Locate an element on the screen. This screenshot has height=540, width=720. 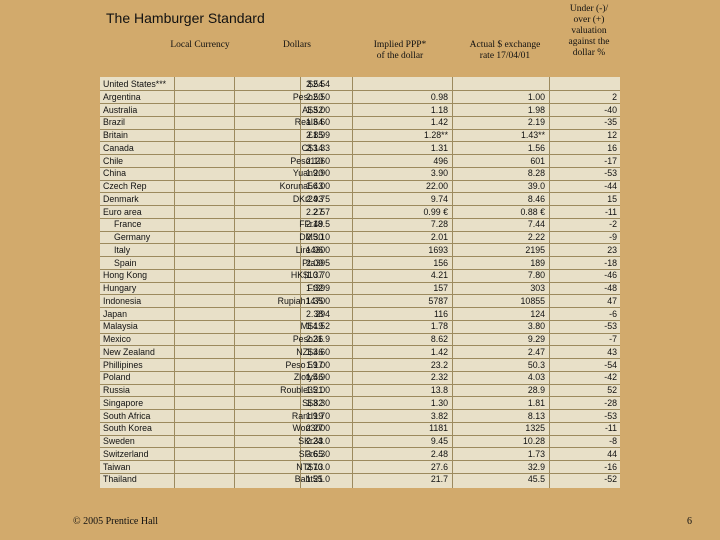
implied-ppp-cell: 157 is located at coordinates (440, 288).